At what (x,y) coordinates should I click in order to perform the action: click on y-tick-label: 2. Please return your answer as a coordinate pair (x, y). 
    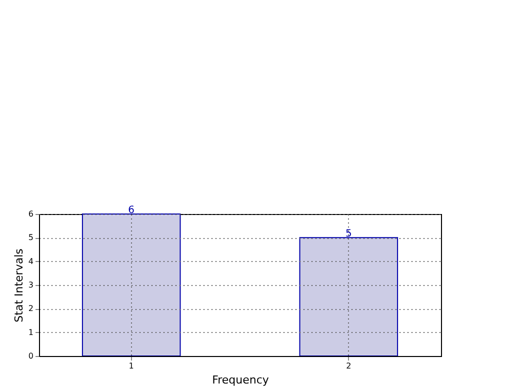
    Looking at the image, I should click on (31, 309).